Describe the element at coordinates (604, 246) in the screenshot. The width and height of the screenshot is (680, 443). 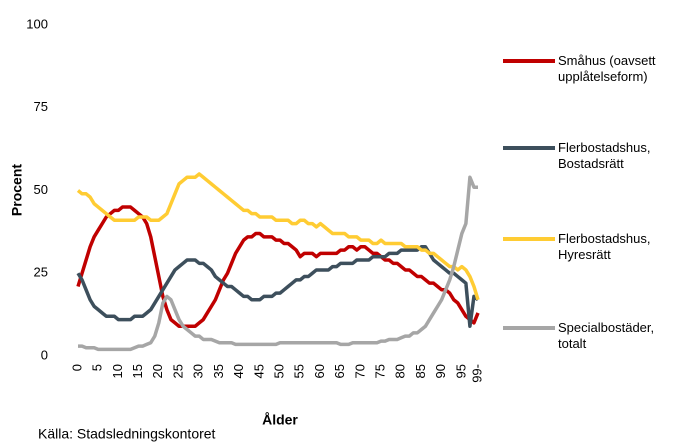
I see `legend-label: Flerbostadshus, Hyresrätt` at that location.